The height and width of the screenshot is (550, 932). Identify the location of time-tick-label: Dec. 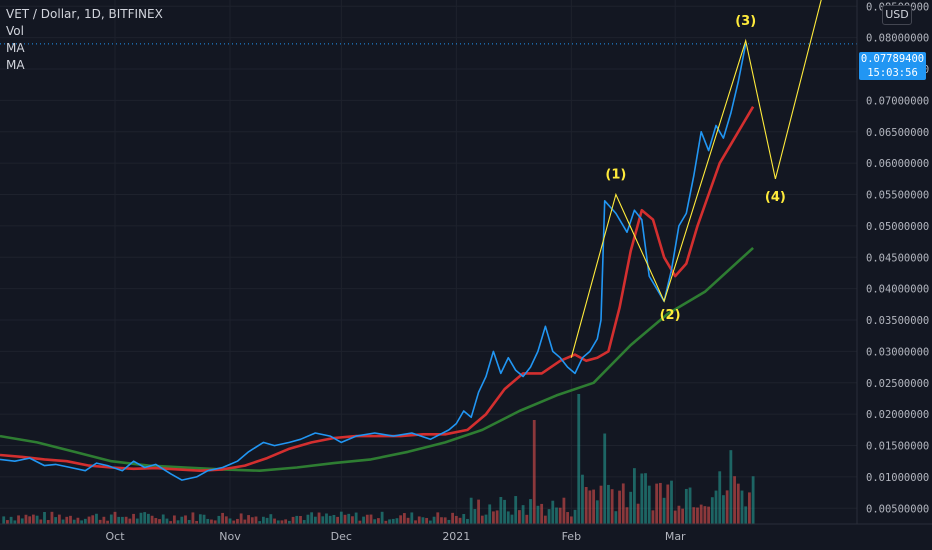
(341, 536).